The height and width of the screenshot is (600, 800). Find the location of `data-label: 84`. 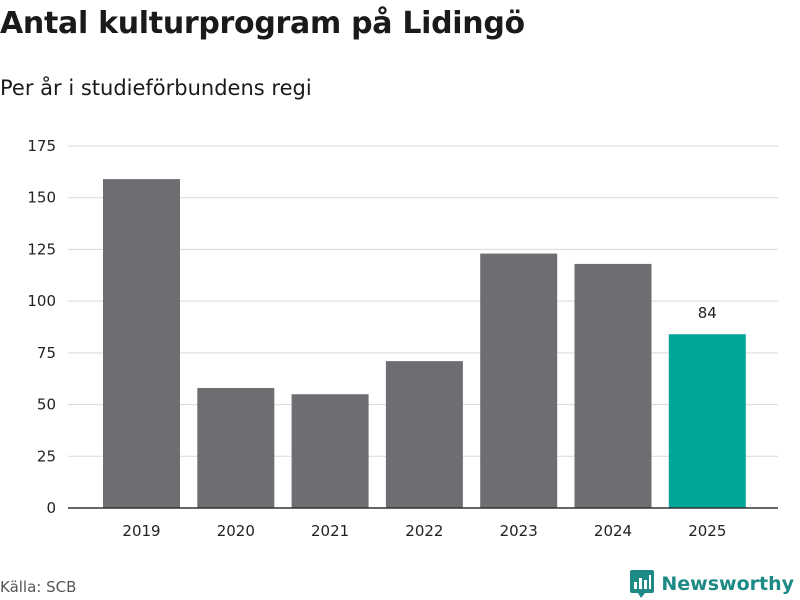

data-label: 84 is located at coordinates (707, 313).